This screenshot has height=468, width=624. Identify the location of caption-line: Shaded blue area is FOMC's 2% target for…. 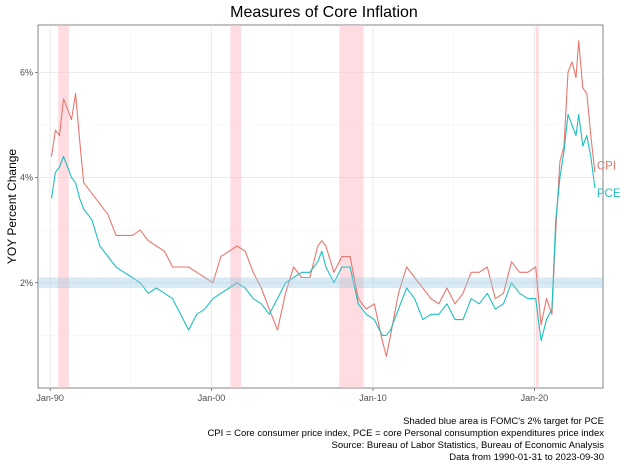
(503, 421).